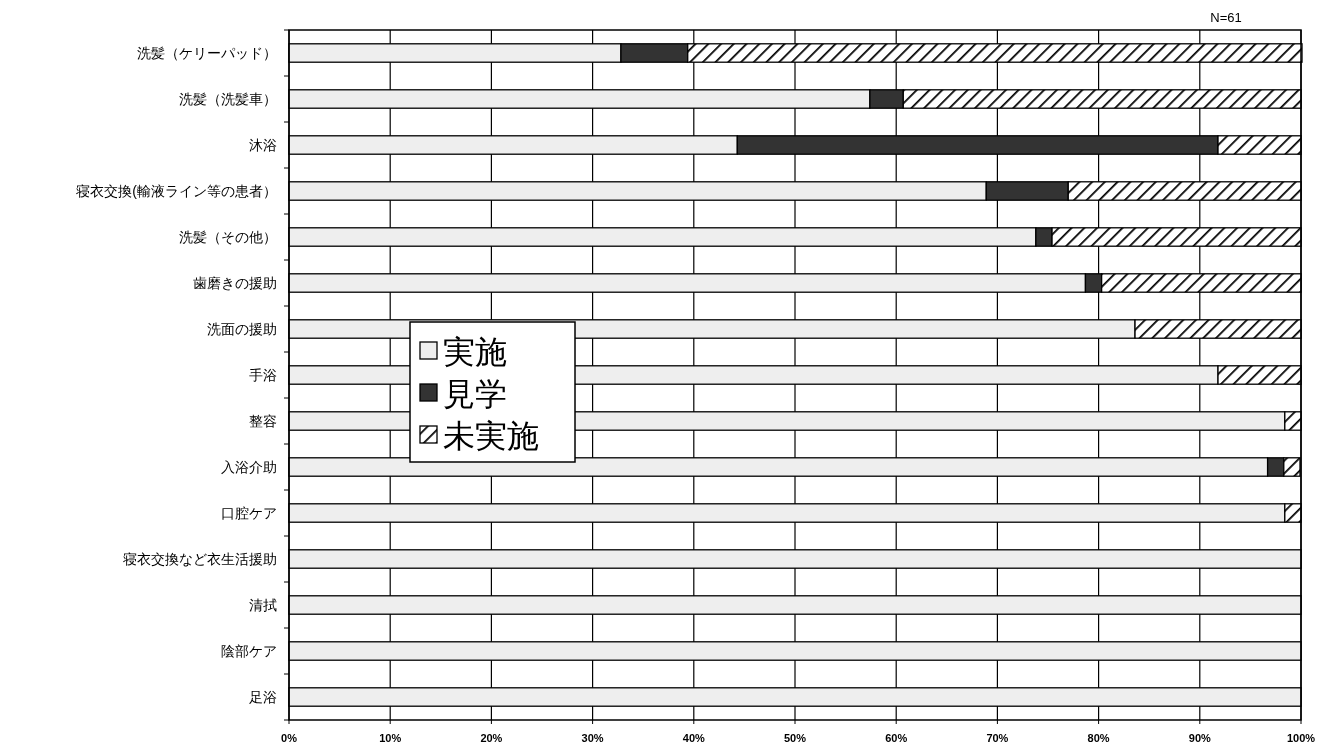  What do you see at coordinates (263, 375) in the screenshot?
I see `y-tick-label: 手浴` at bounding box center [263, 375].